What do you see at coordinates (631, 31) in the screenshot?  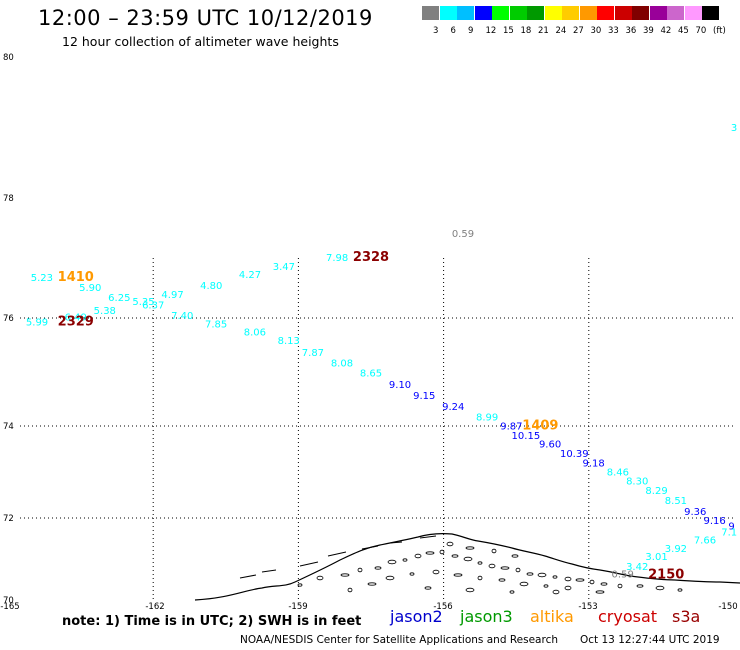 I see `colorbar-label: 36` at bounding box center [631, 31].